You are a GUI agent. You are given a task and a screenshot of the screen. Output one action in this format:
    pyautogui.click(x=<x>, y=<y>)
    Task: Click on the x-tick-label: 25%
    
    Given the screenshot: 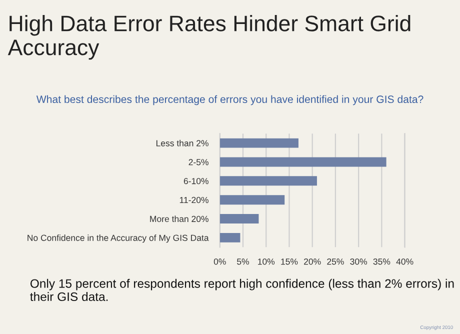 What is the action you would take?
    pyautogui.click(x=335, y=261)
    